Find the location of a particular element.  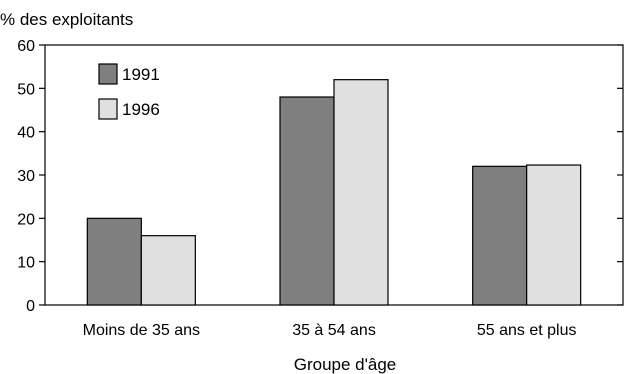

x-axis: Moins de 35 ans 35 à 54 ans 55 ans et plus is located at coordinates (330, 330).